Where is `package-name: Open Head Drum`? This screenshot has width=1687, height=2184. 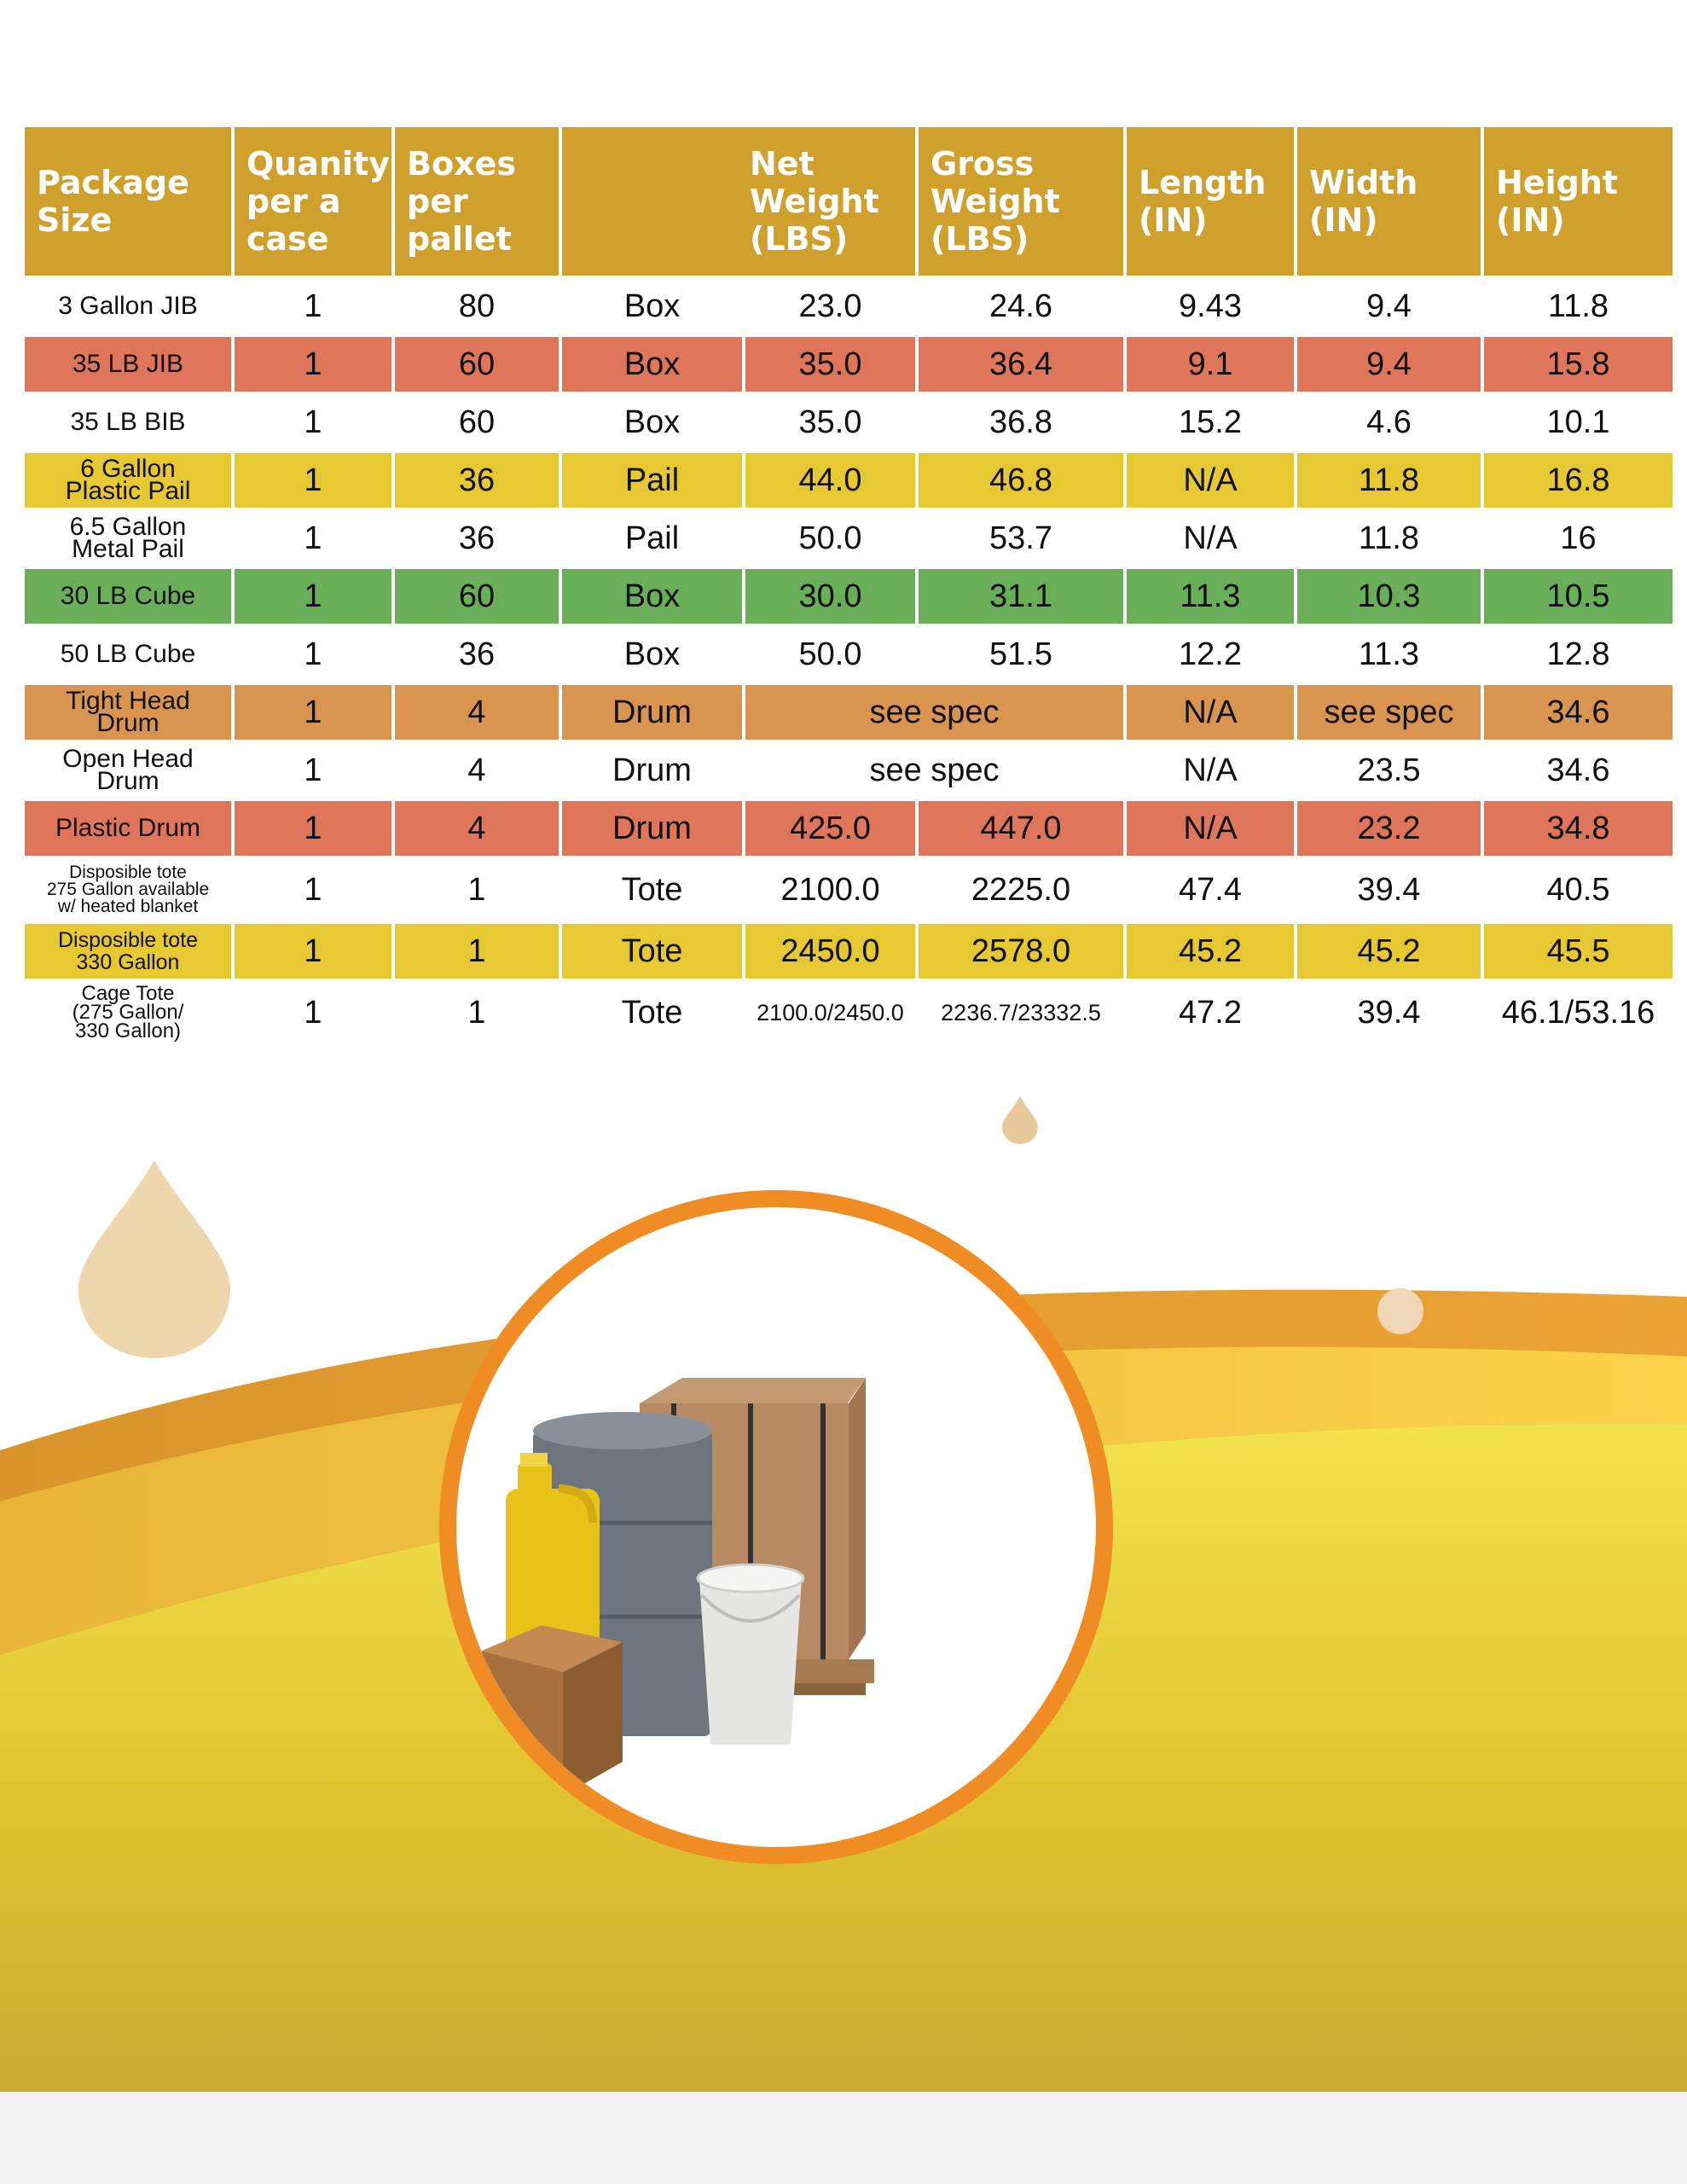 package-name: Open Head Drum is located at coordinates (128, 770).